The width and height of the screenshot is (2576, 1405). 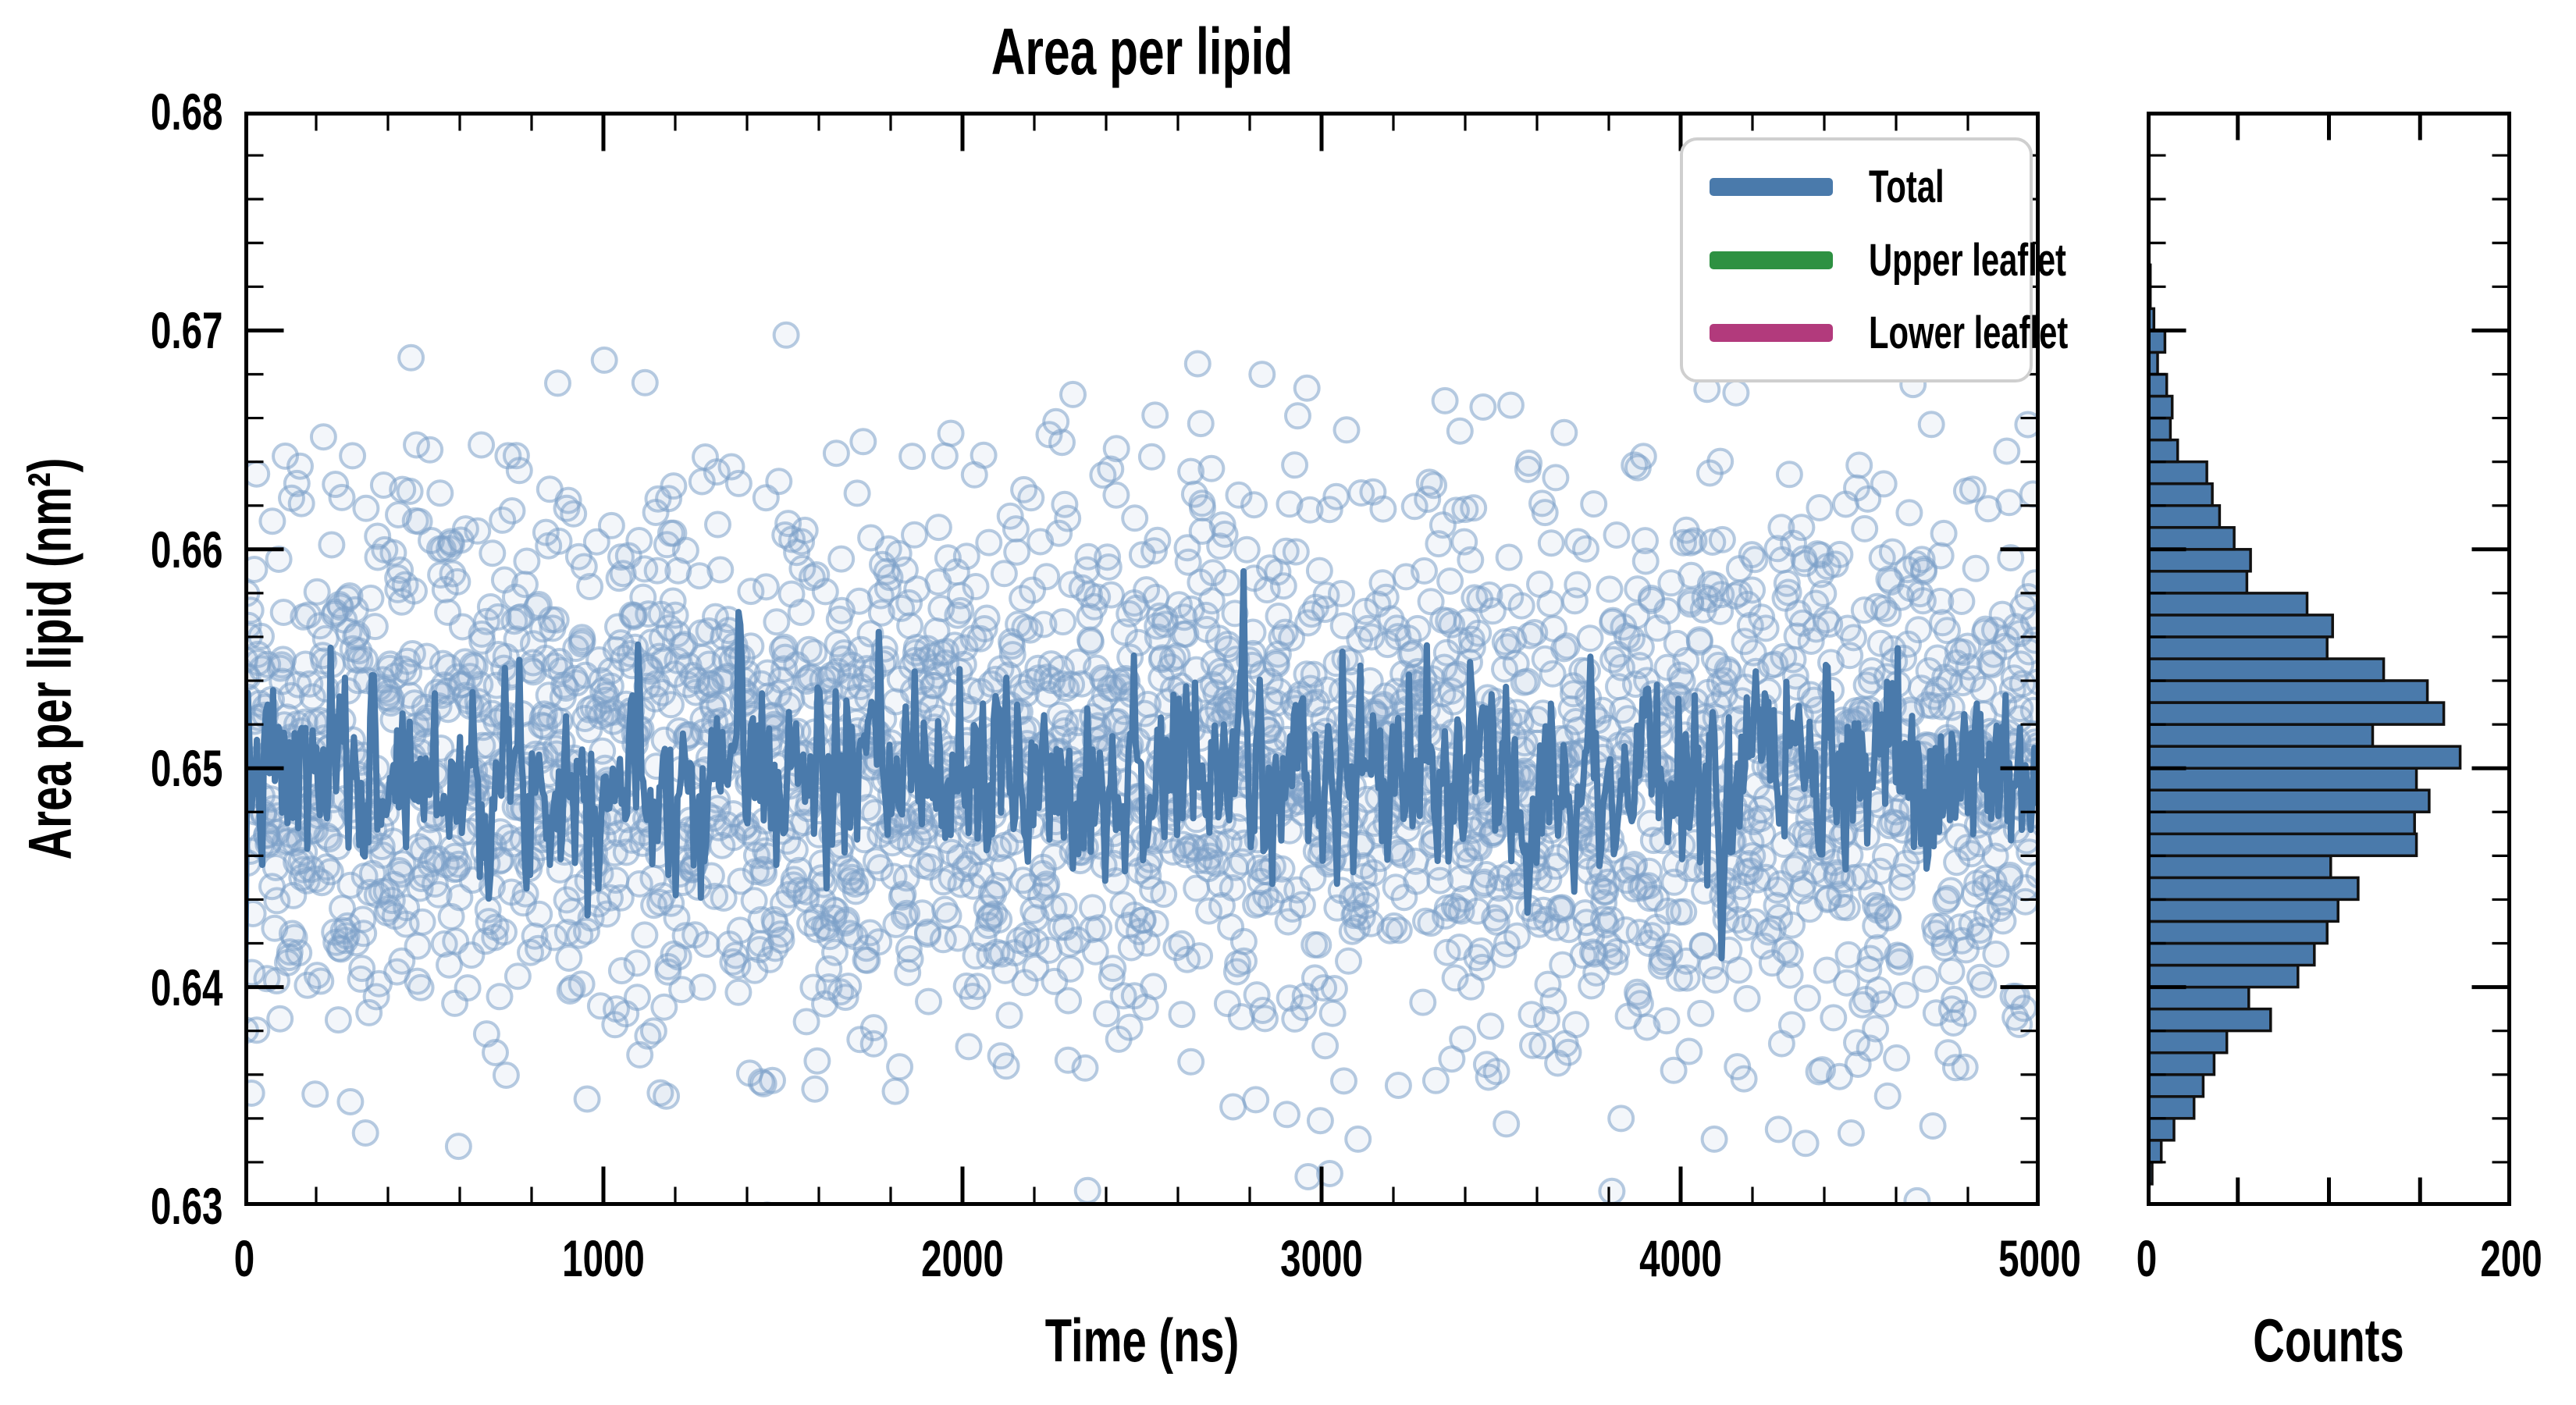 What do you see at coordinates (603, 1258) in the screenshot?
I see `x-tick-label: 1000` at bounding box center [603, 1258].